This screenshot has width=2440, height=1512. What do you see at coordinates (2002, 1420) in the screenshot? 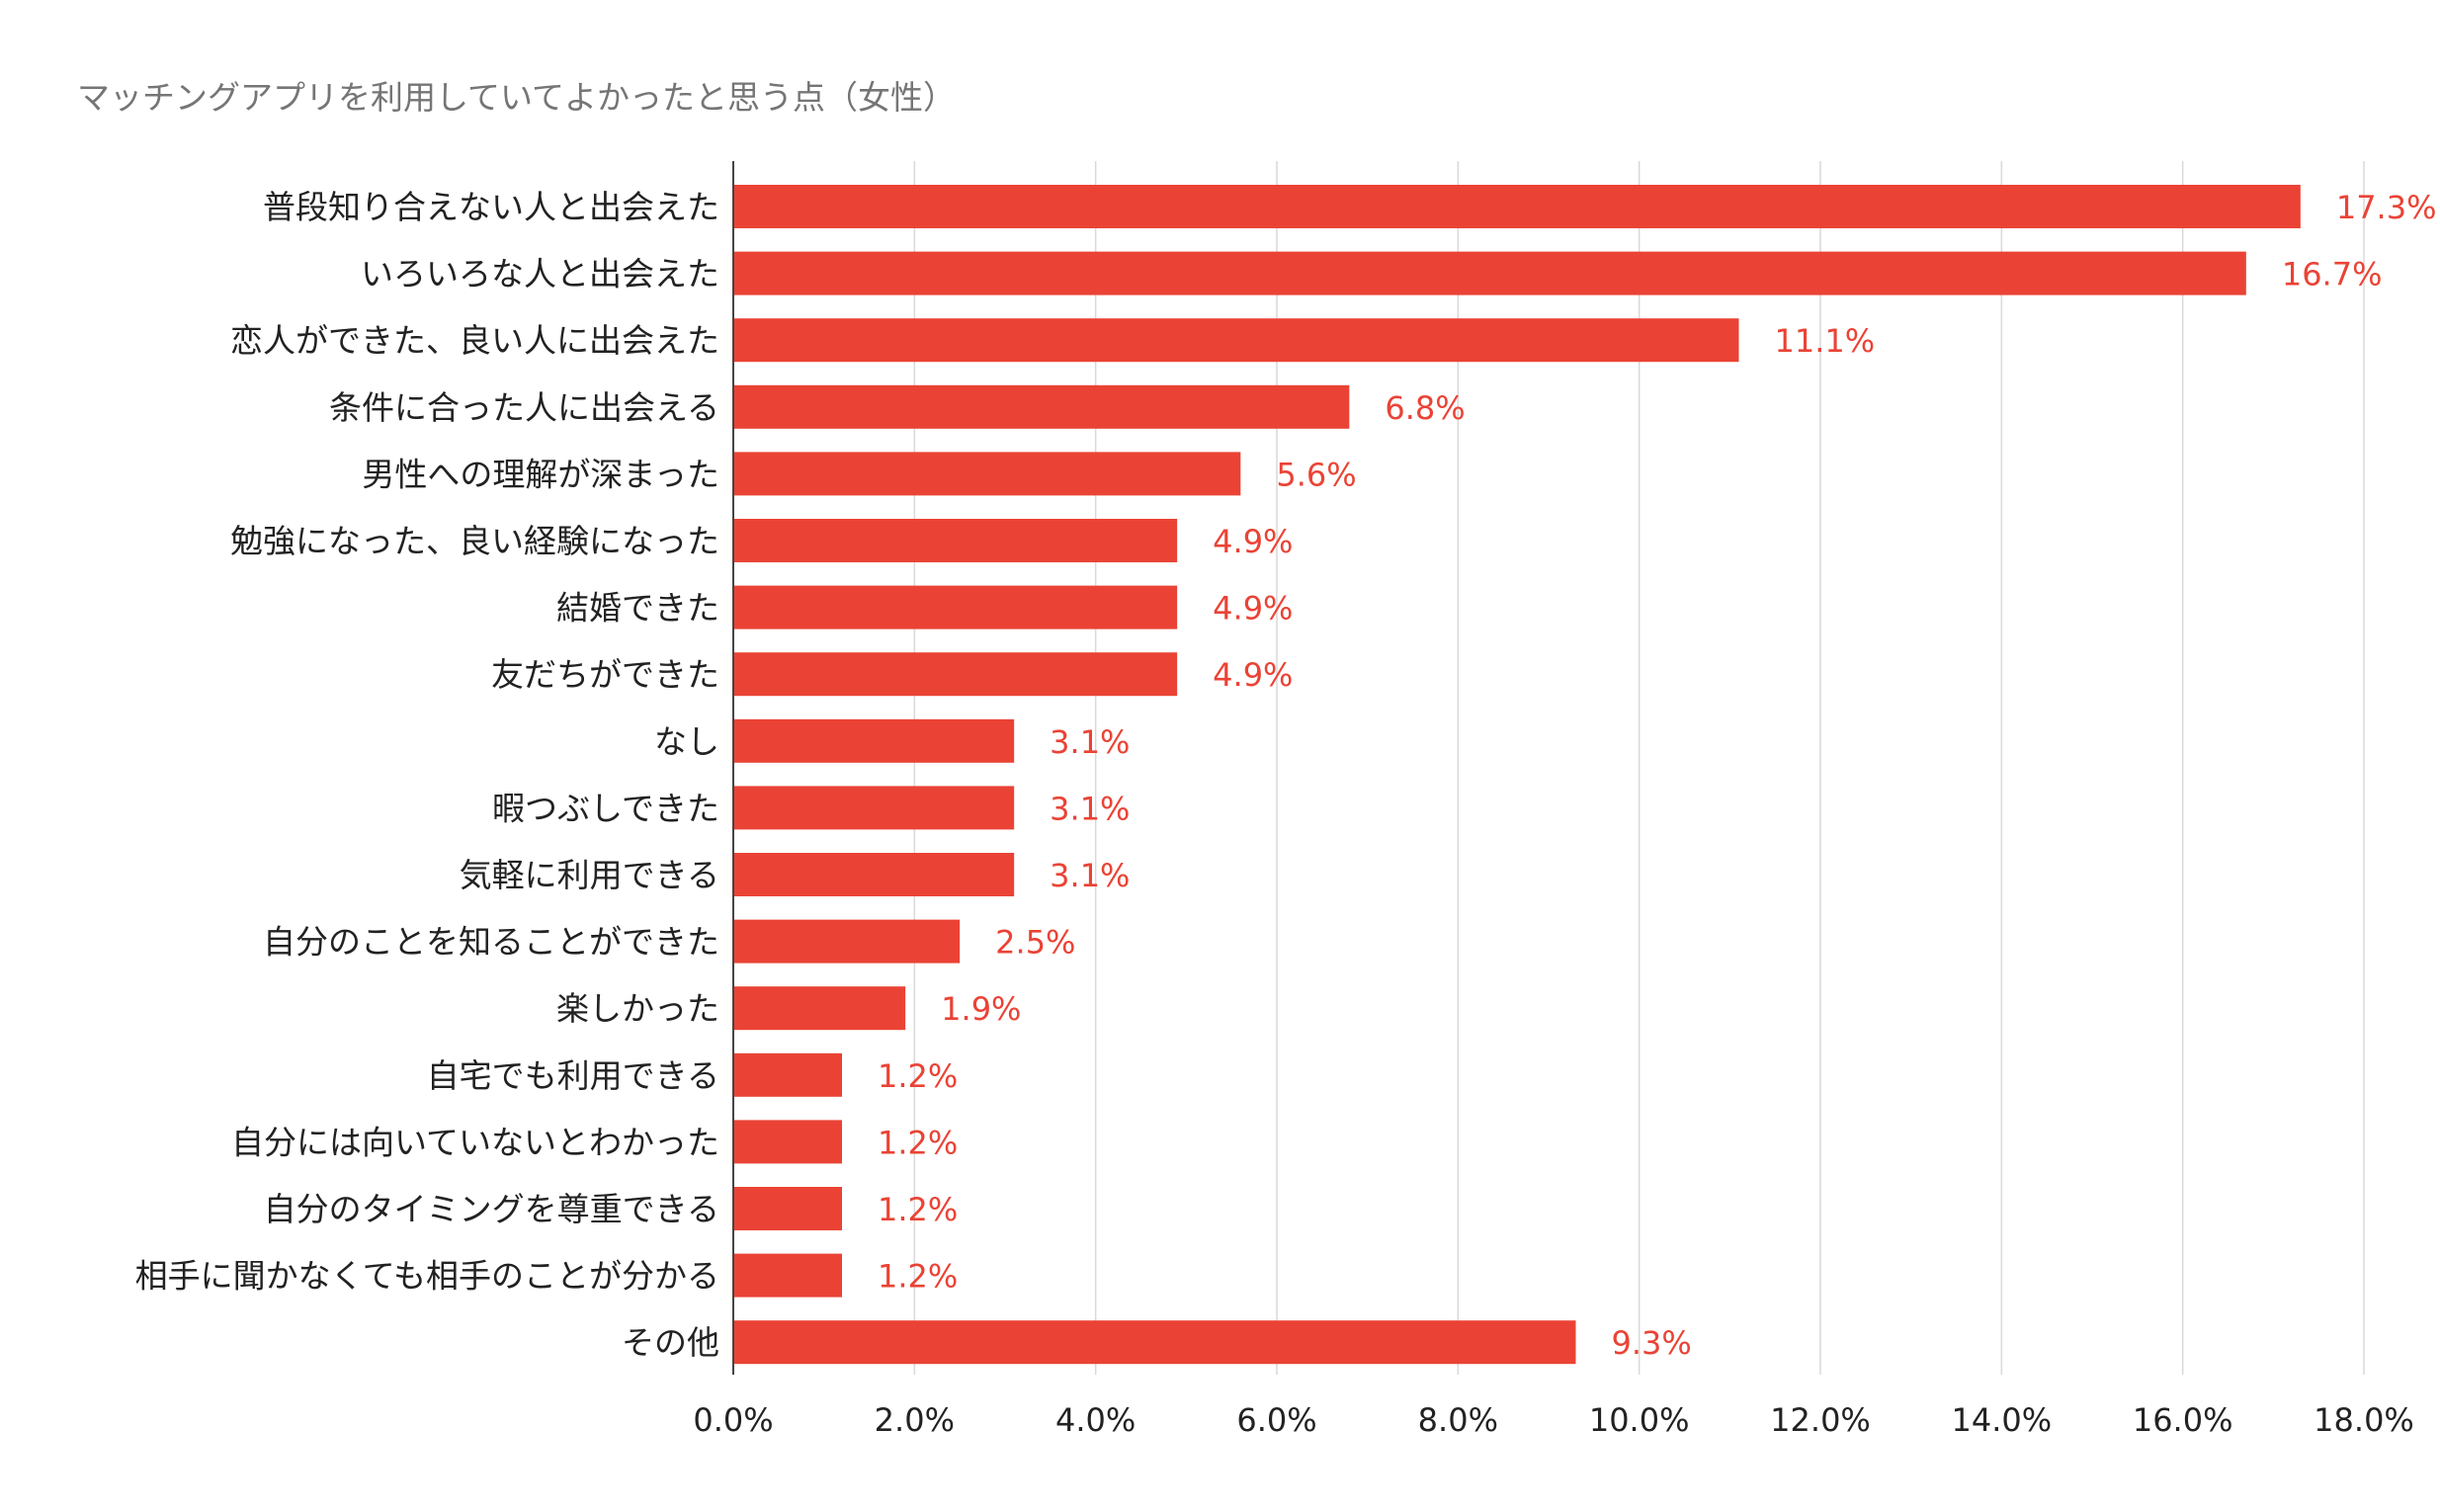
I see `x-tick-label: 14.0%` at bounding box center [2002, 1420].